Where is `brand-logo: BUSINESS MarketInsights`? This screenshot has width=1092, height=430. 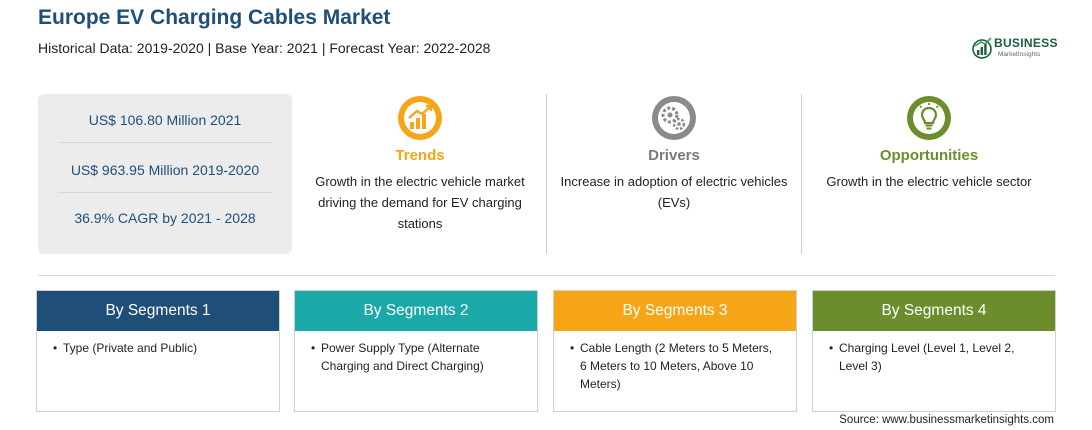 brand-logo: BUSINESS MarketInsights is located at coordinates (1017, 48).